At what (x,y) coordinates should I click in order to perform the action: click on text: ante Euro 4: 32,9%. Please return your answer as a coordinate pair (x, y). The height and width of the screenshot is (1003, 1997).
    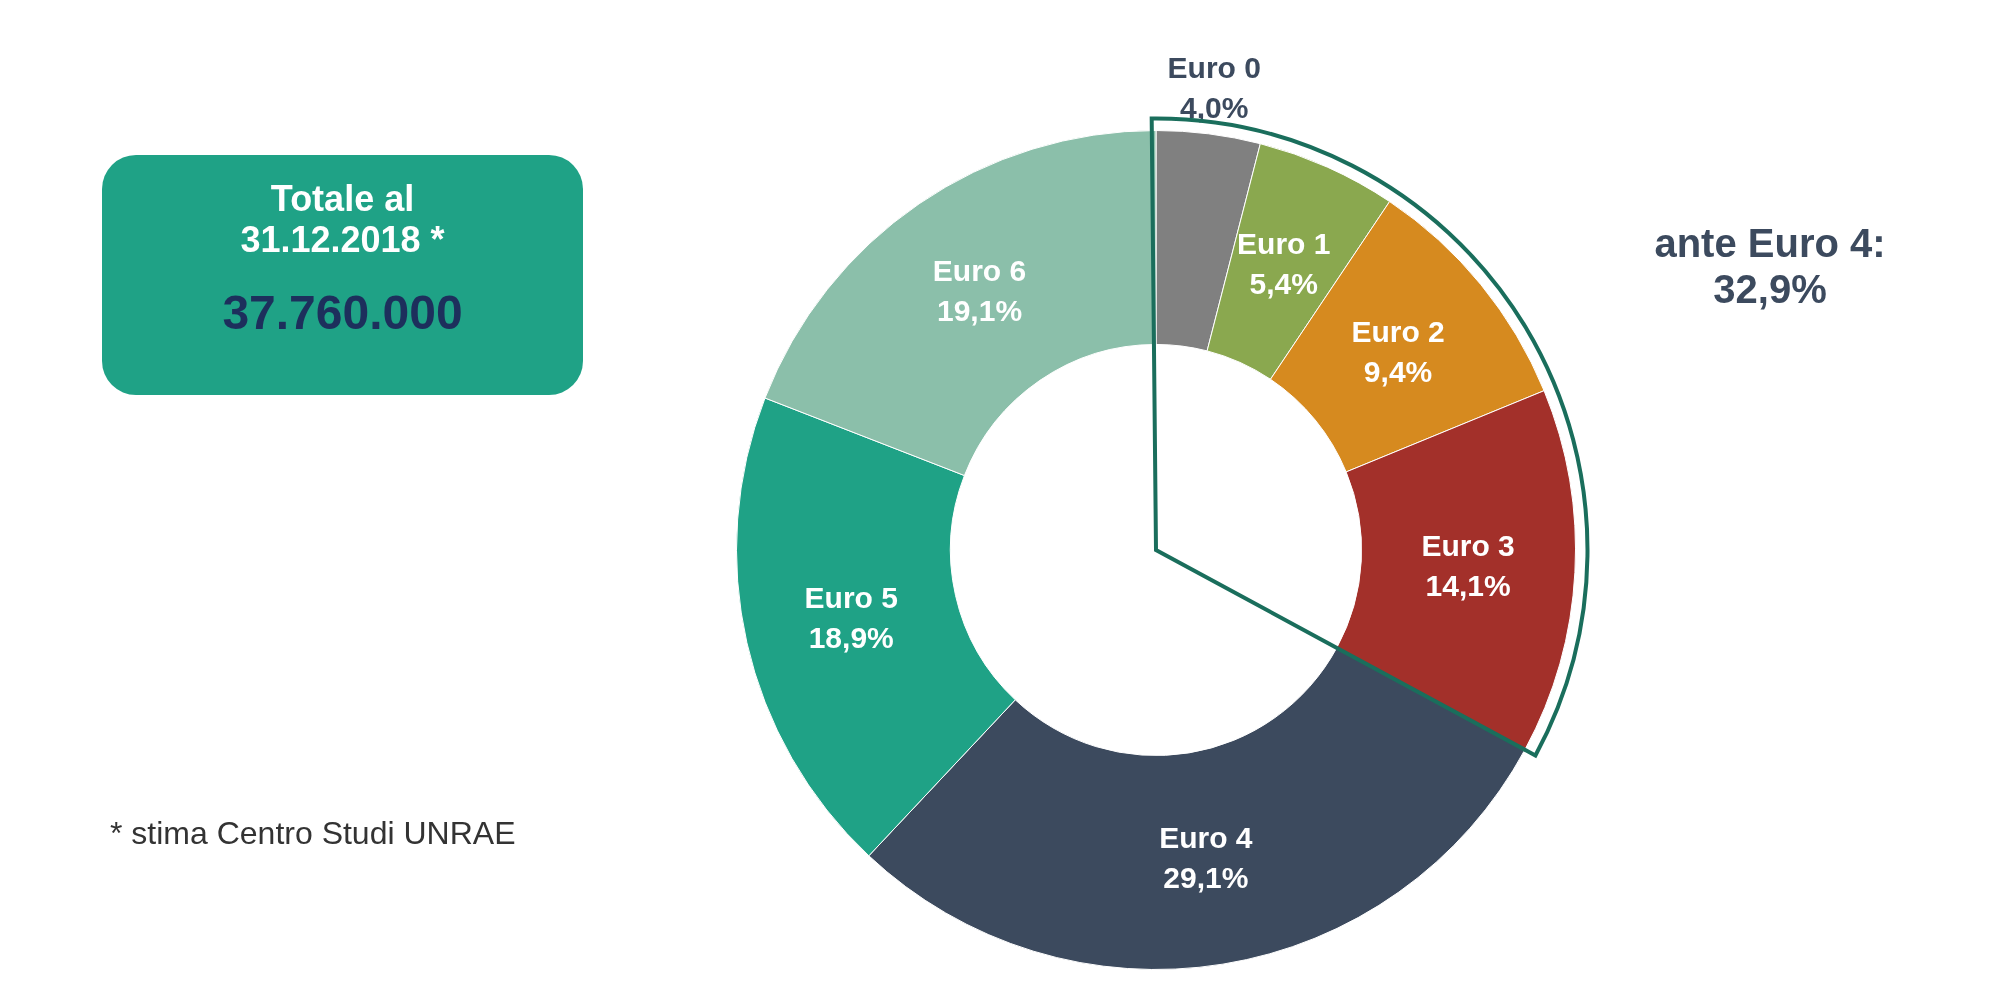
    Looking at the image, I should click on (1770, 266).